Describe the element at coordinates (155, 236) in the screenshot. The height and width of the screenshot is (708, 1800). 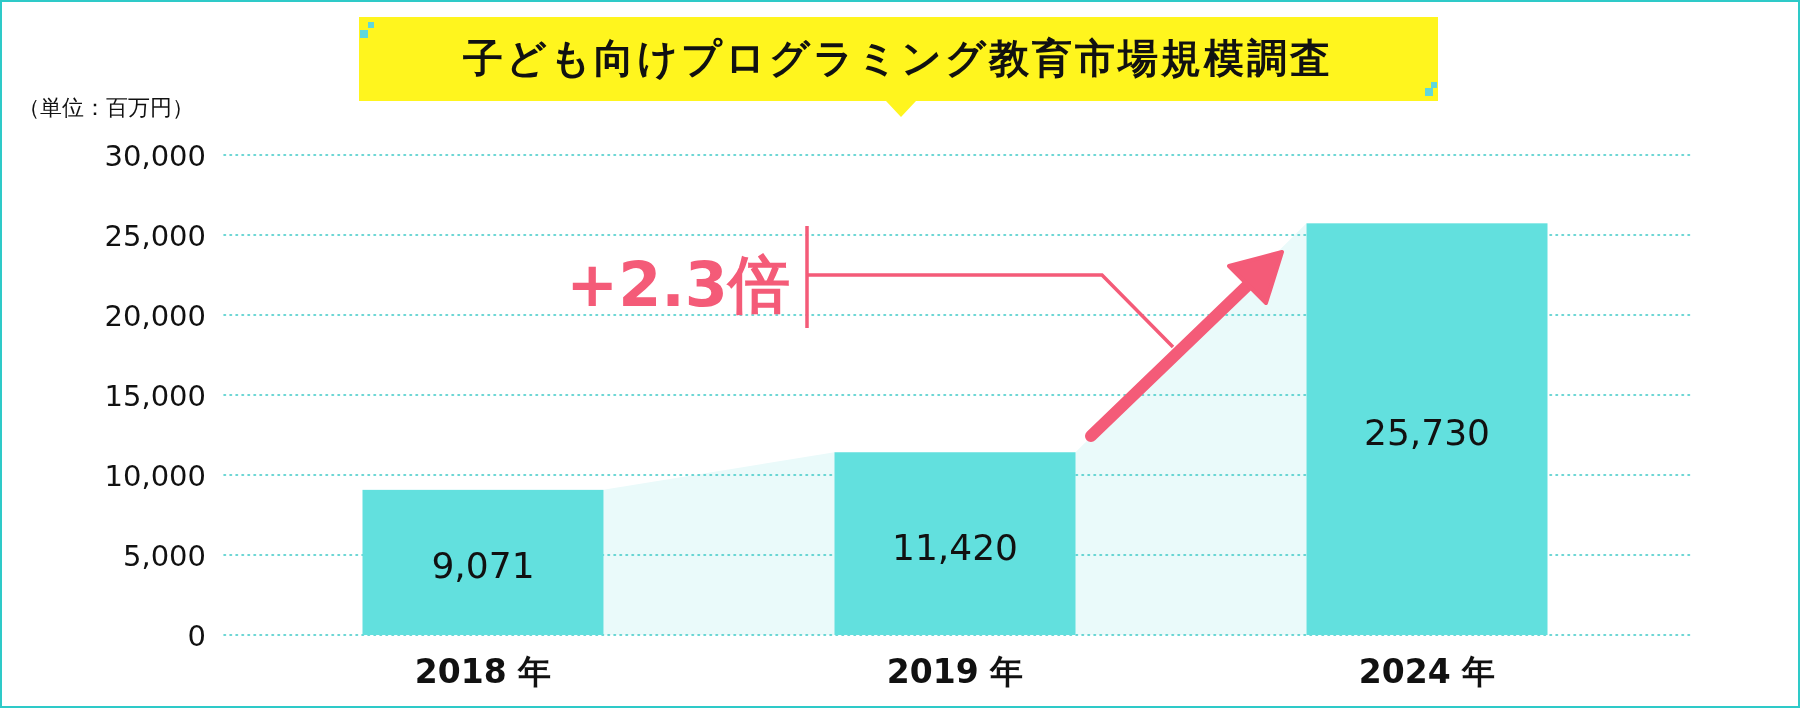
I see `y-tick-label: 25,000` at that location.